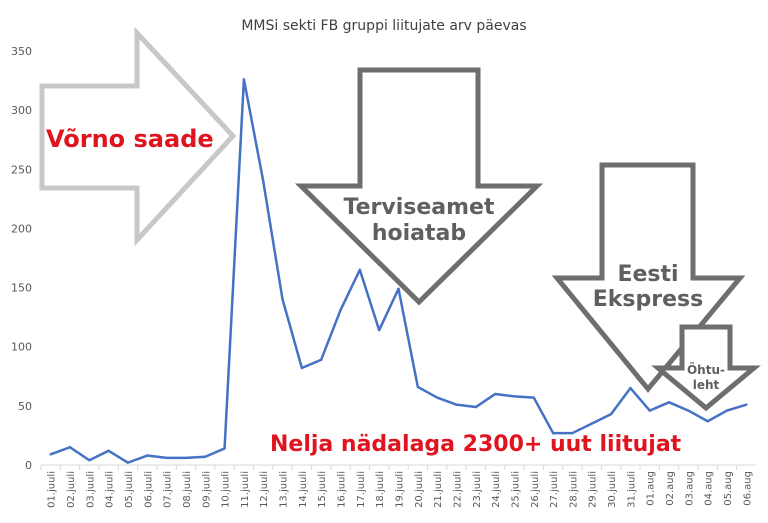 The width and height of the screenshot is (768, 523). I want to click on terviseamet-label-line2: hoiatab, so click(419, 233).